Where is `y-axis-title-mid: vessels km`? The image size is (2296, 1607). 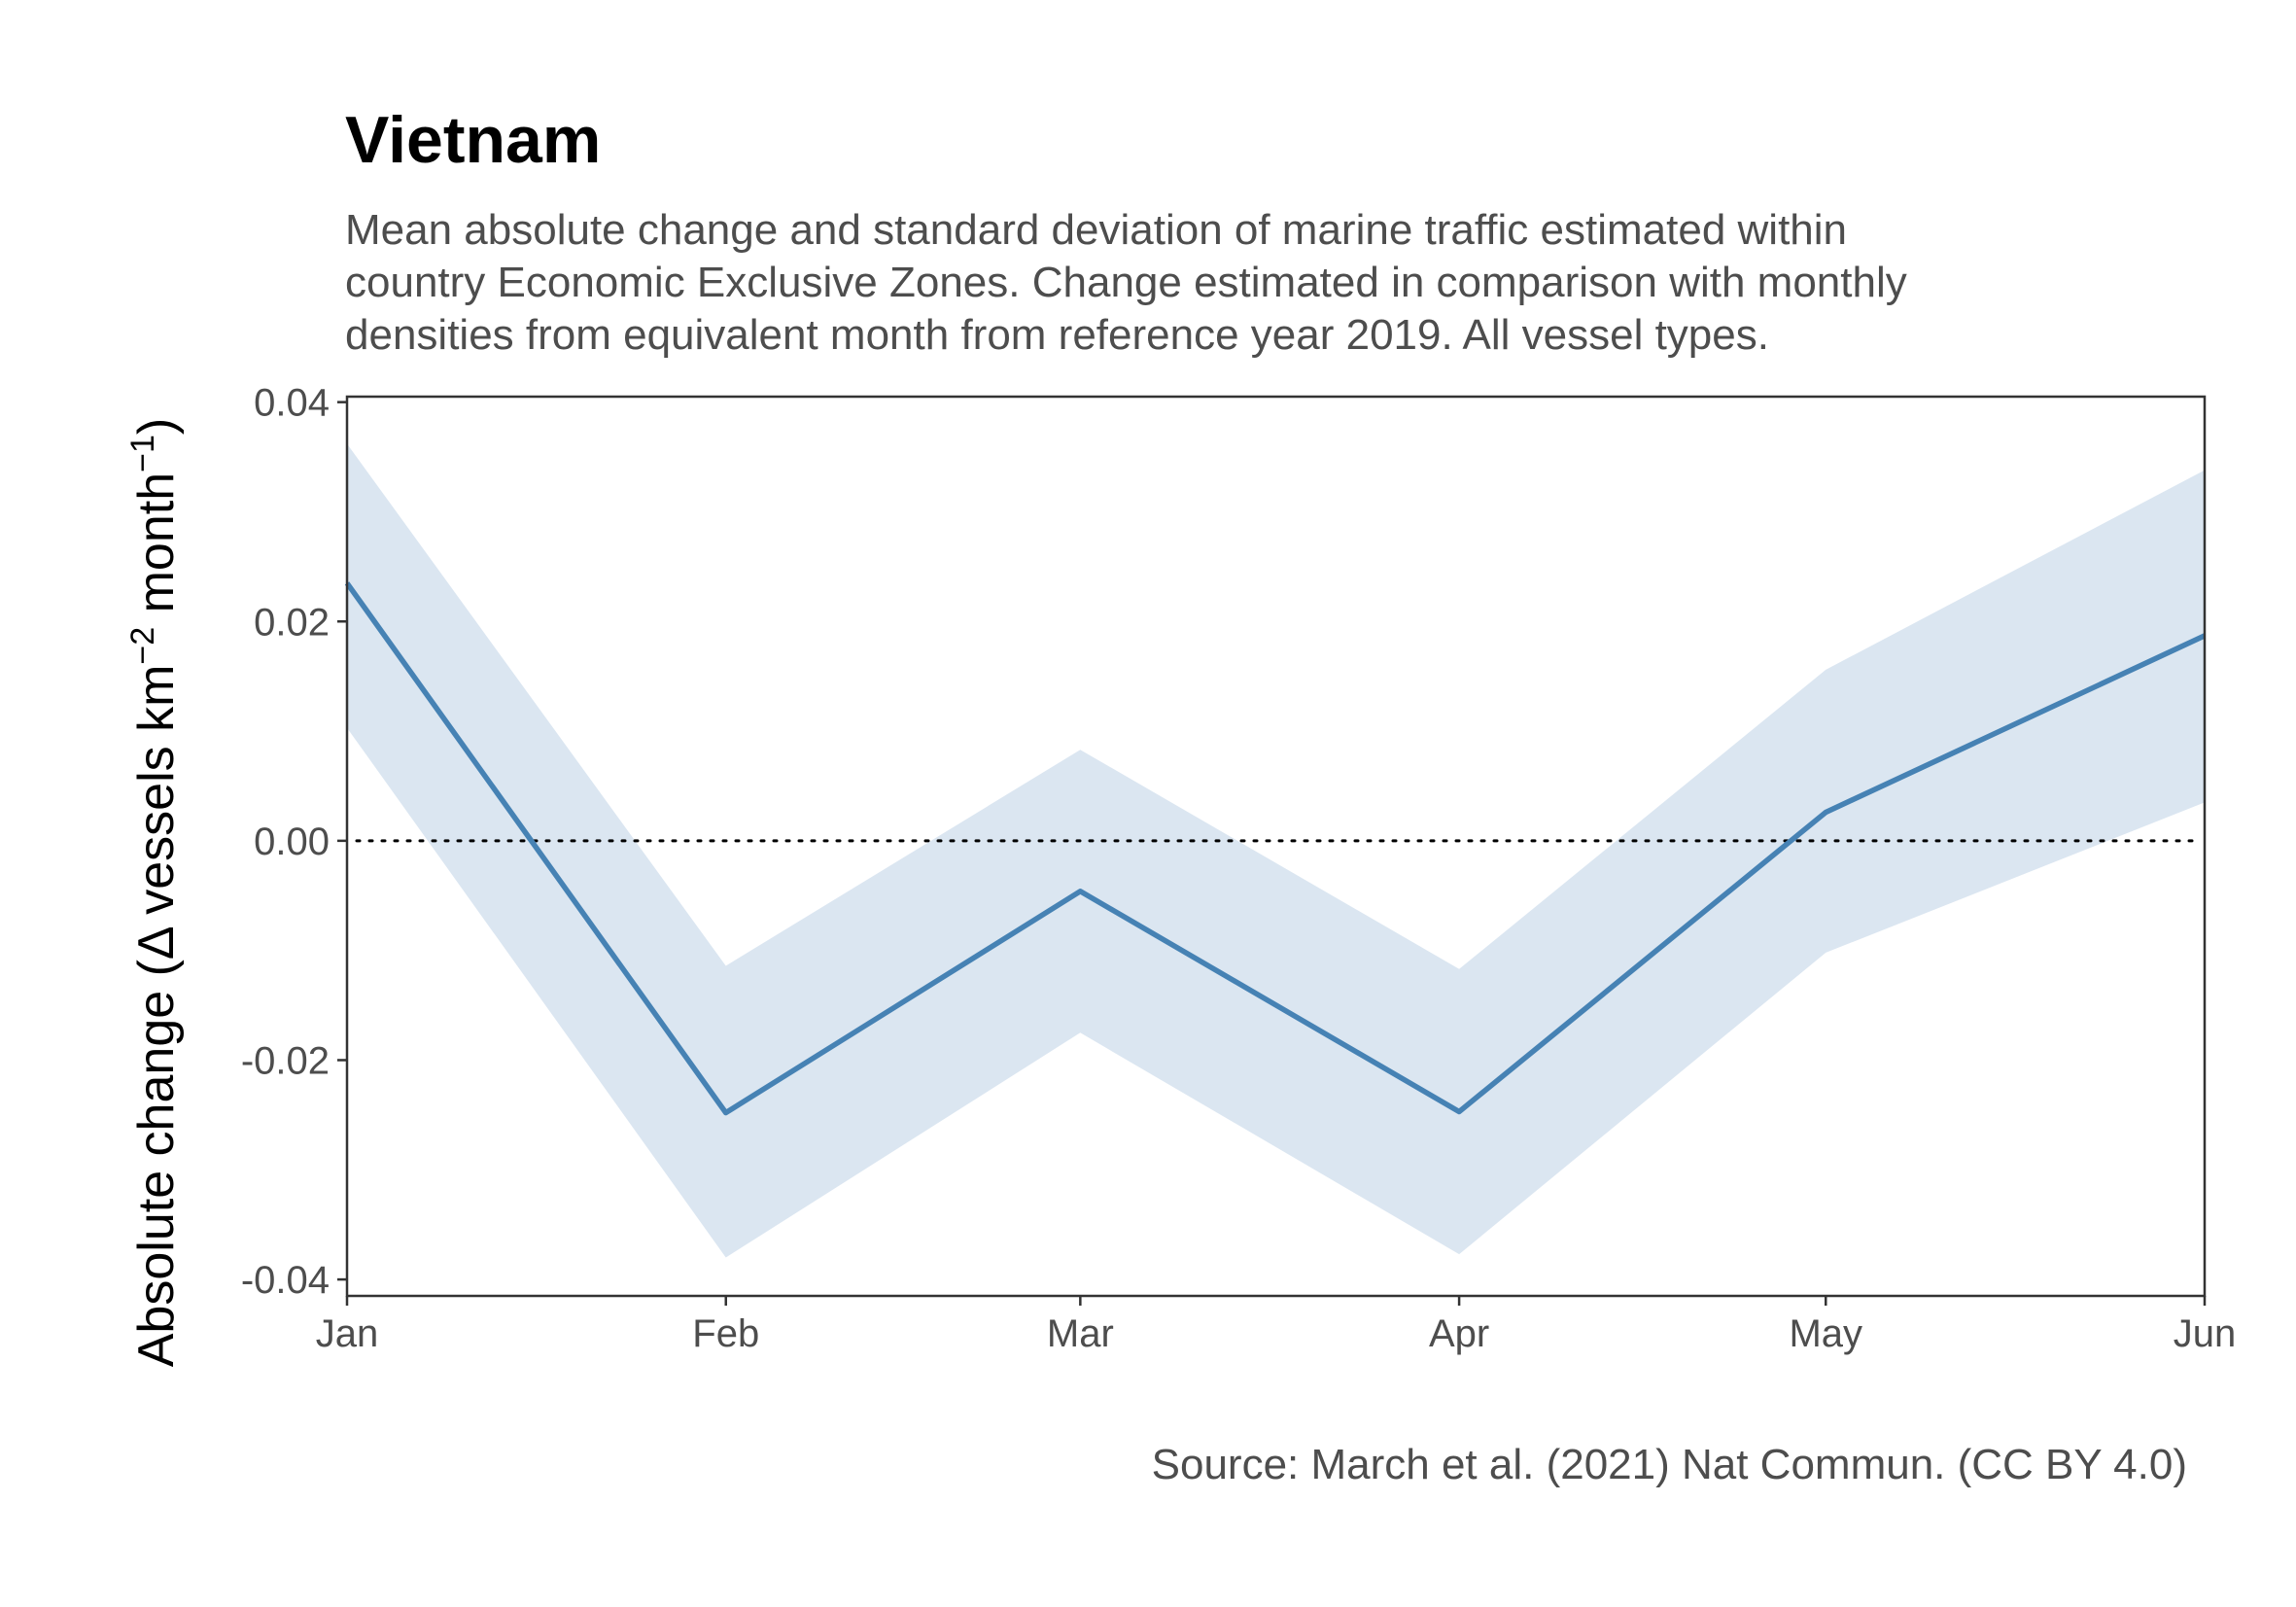
y-axis-title-mid: vessels km is located at coordinates (156, 797).